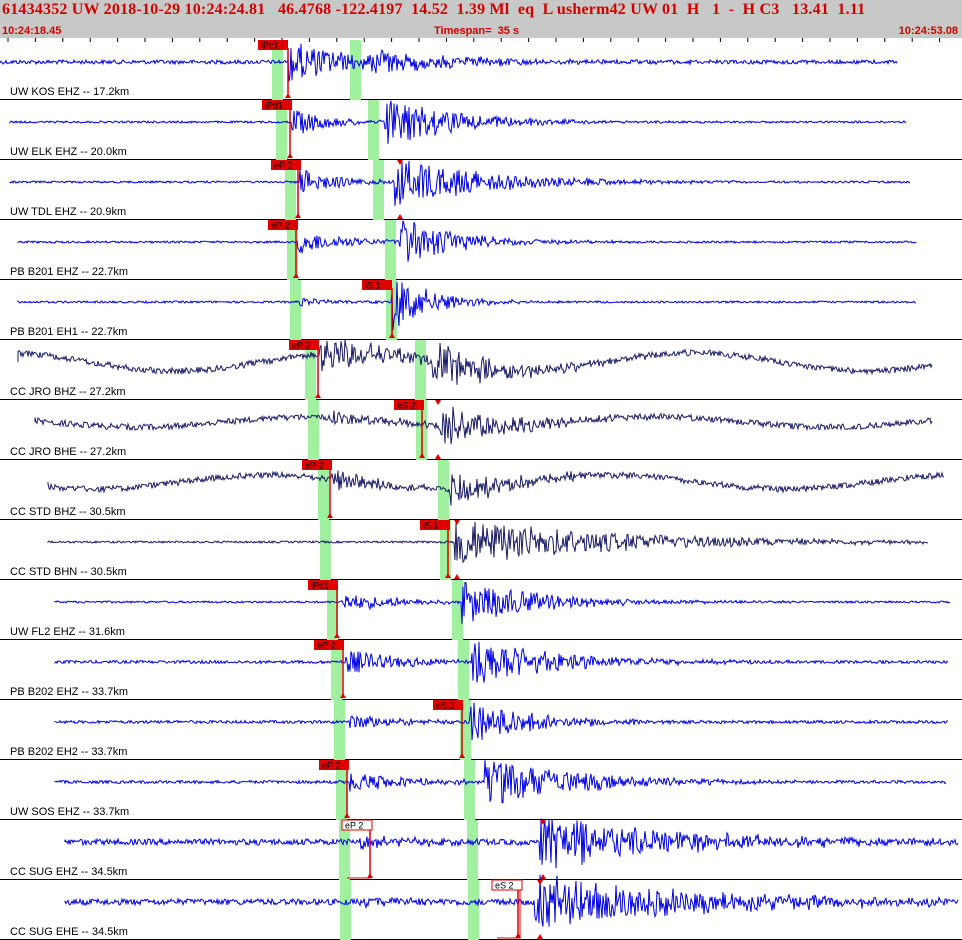 This screenshot has height=940, width=962. I want to click on trace-panel: iS 1 PB B201 EH1 -- 22.7km, so click(481, 310).